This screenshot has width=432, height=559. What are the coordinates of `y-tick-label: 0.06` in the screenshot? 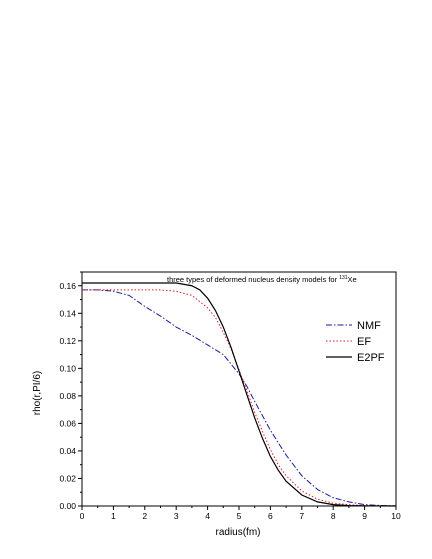 It's located at (67, 423).